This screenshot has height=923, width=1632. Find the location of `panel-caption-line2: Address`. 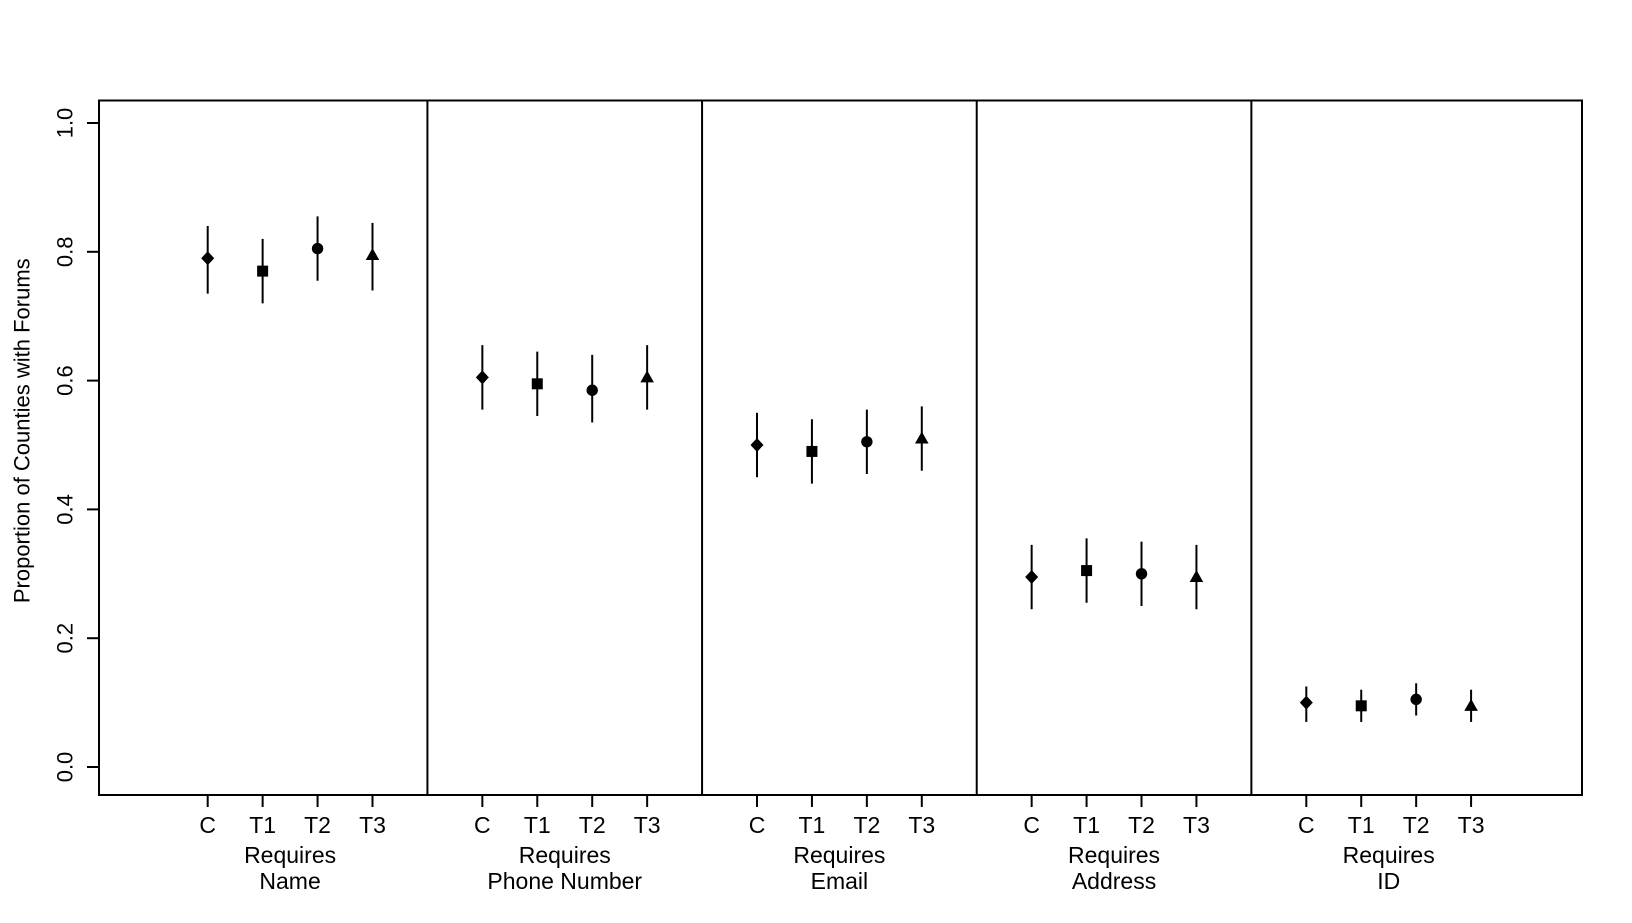

panel-caption-line2: Address is located at coordinates (1114, 881).